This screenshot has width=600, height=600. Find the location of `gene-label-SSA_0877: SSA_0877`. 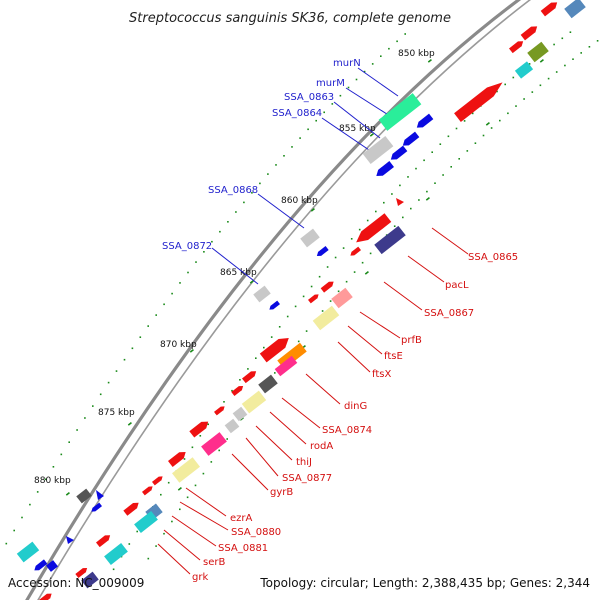

gene-label-SSA_0877: SSA_0877 is located at coordinates (307, 478).